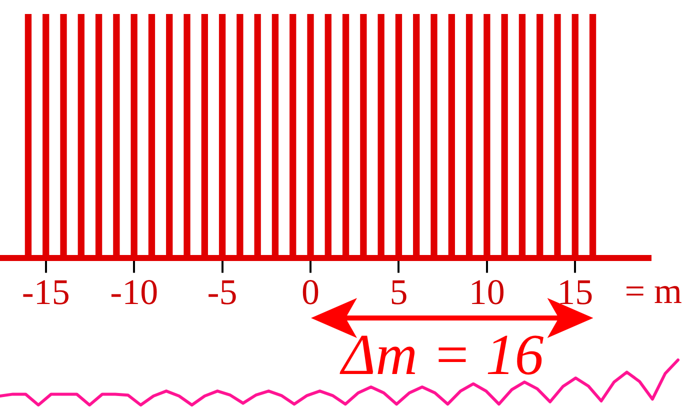  I want to click on x-tick-label: 0, so click(311, 292).